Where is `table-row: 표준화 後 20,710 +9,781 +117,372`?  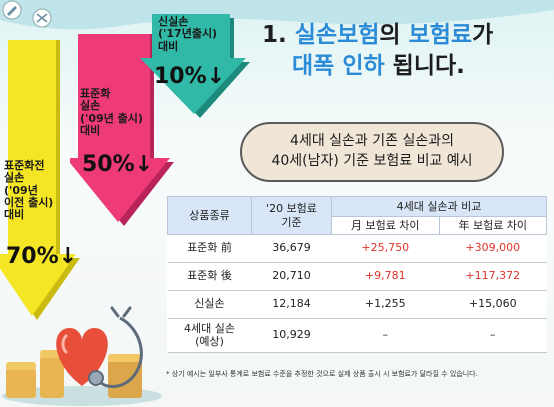 table-row: 표준화 後 20,710 +9,781 +117,372 is located at coordinates (357, 277).